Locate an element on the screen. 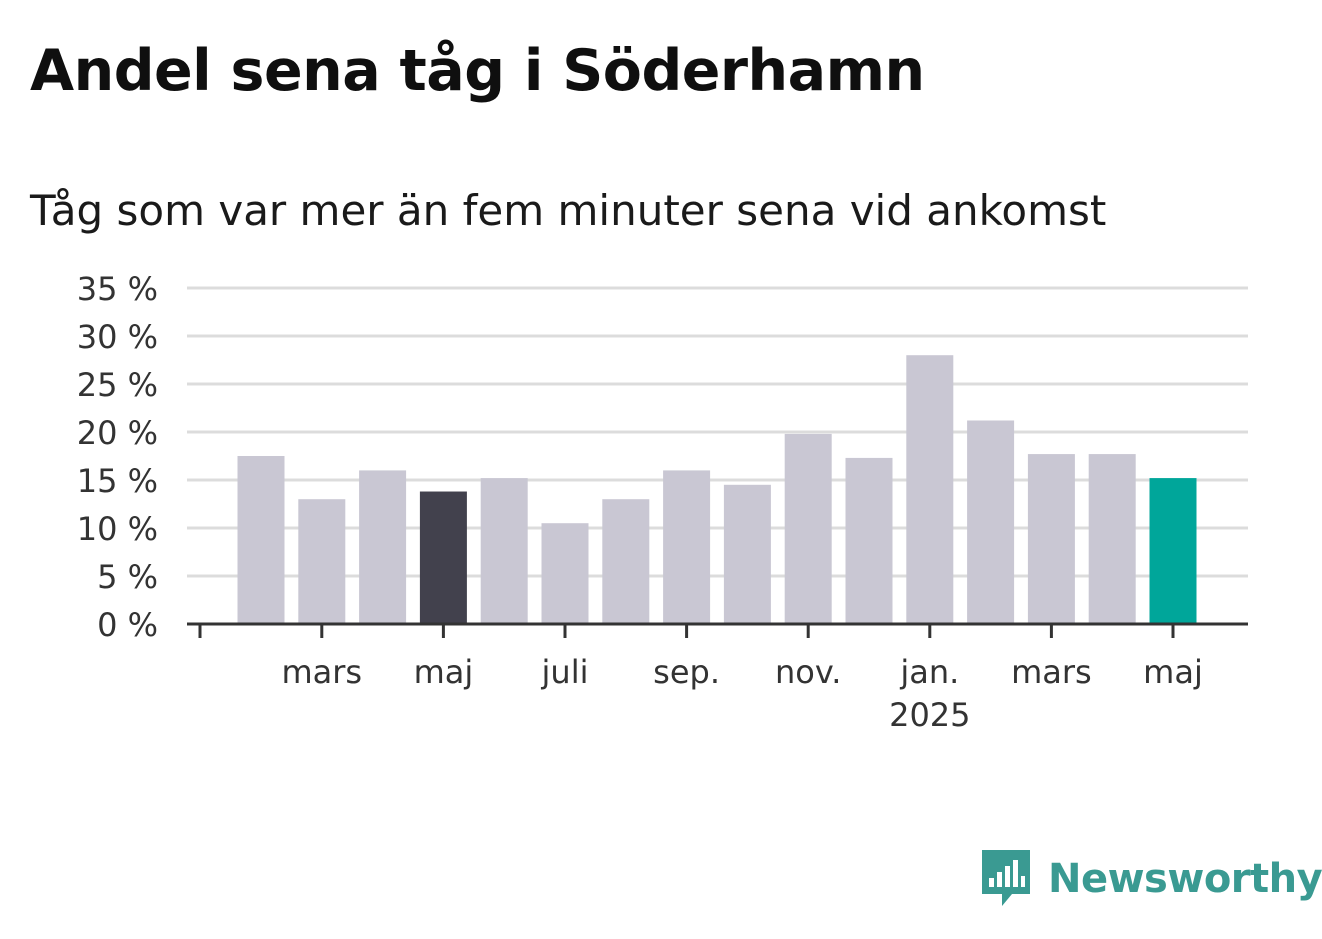 The image size is (1322, 939). x-tick-label: juli is located at coordinates (565, 672).